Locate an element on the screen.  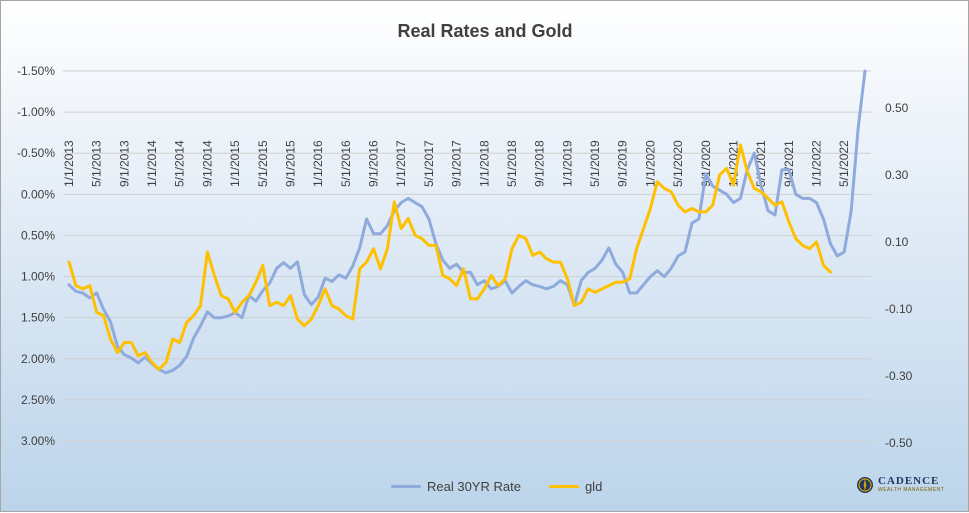
x-tick-label: 9/1/2019 is located at coordinates (623, 163).